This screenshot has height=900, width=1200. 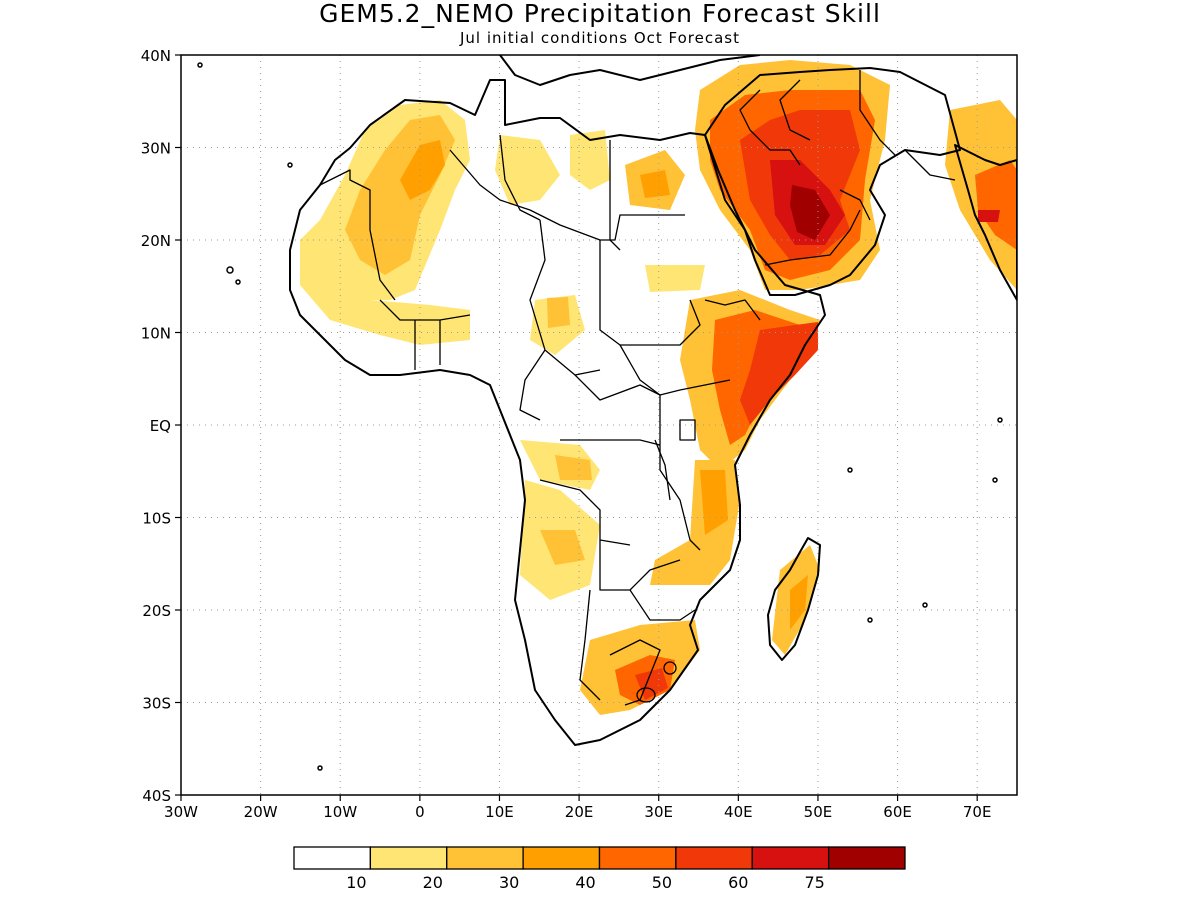 I want to click on skill-region-angola-core, so click(x=562, y=547).